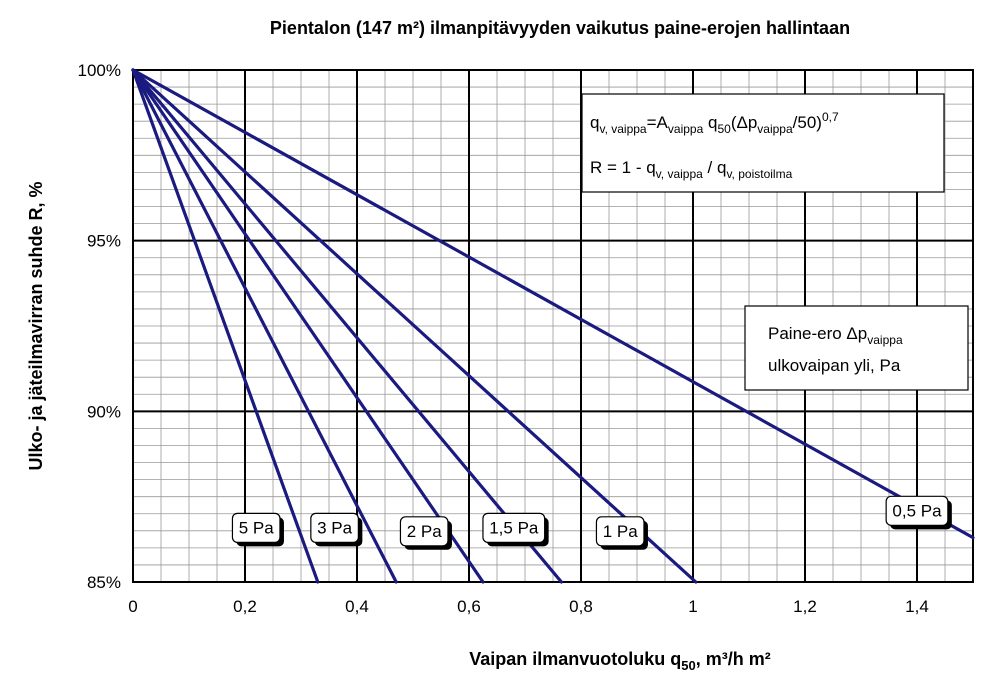 Image resolution: width=1005 pixels, height=679 pixels. What do you see at coordinates (99, 70) in the screenshot?
I see `y-tick-label: 100%` at bounding box center [99, 70].